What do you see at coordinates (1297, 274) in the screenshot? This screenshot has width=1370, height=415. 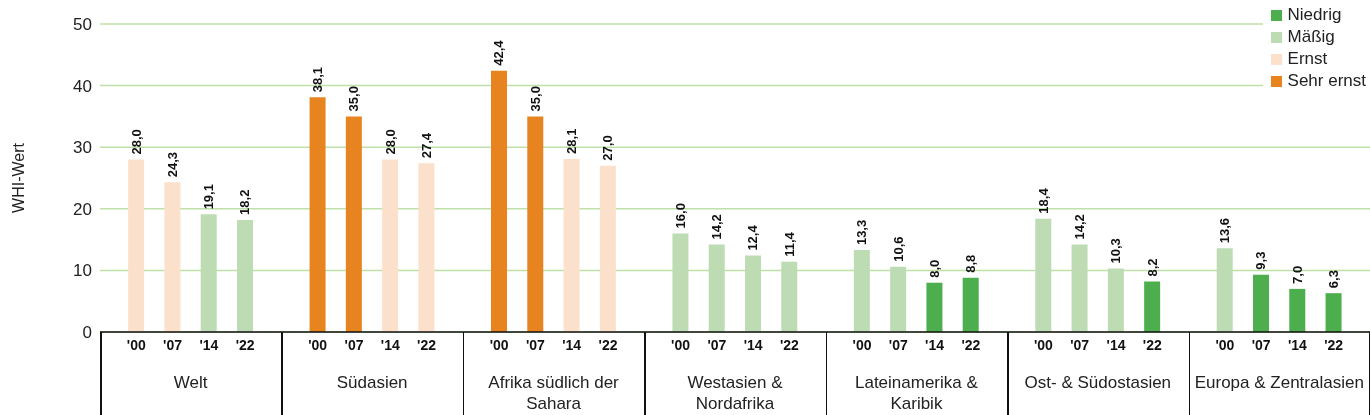 I see `data-label: 7,0` at bounding box center [1297, 274].